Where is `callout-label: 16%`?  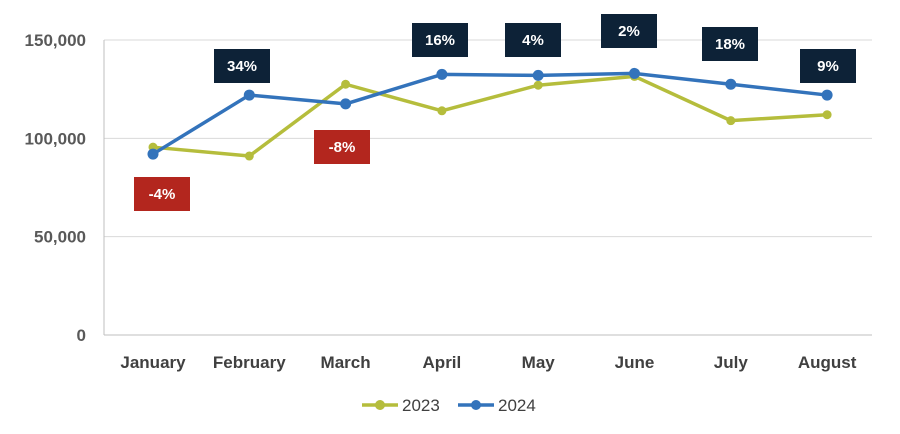
callout-label: 16% is located at coordinates (440, 40).